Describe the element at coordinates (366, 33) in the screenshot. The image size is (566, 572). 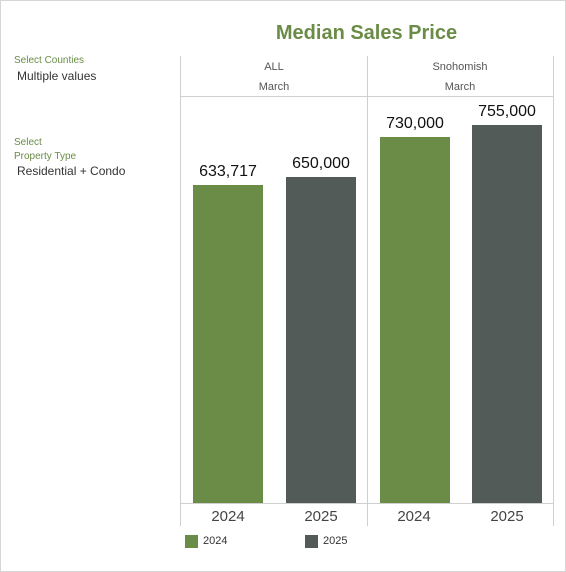
I see `chart-title: Median Sales Price` at that location.